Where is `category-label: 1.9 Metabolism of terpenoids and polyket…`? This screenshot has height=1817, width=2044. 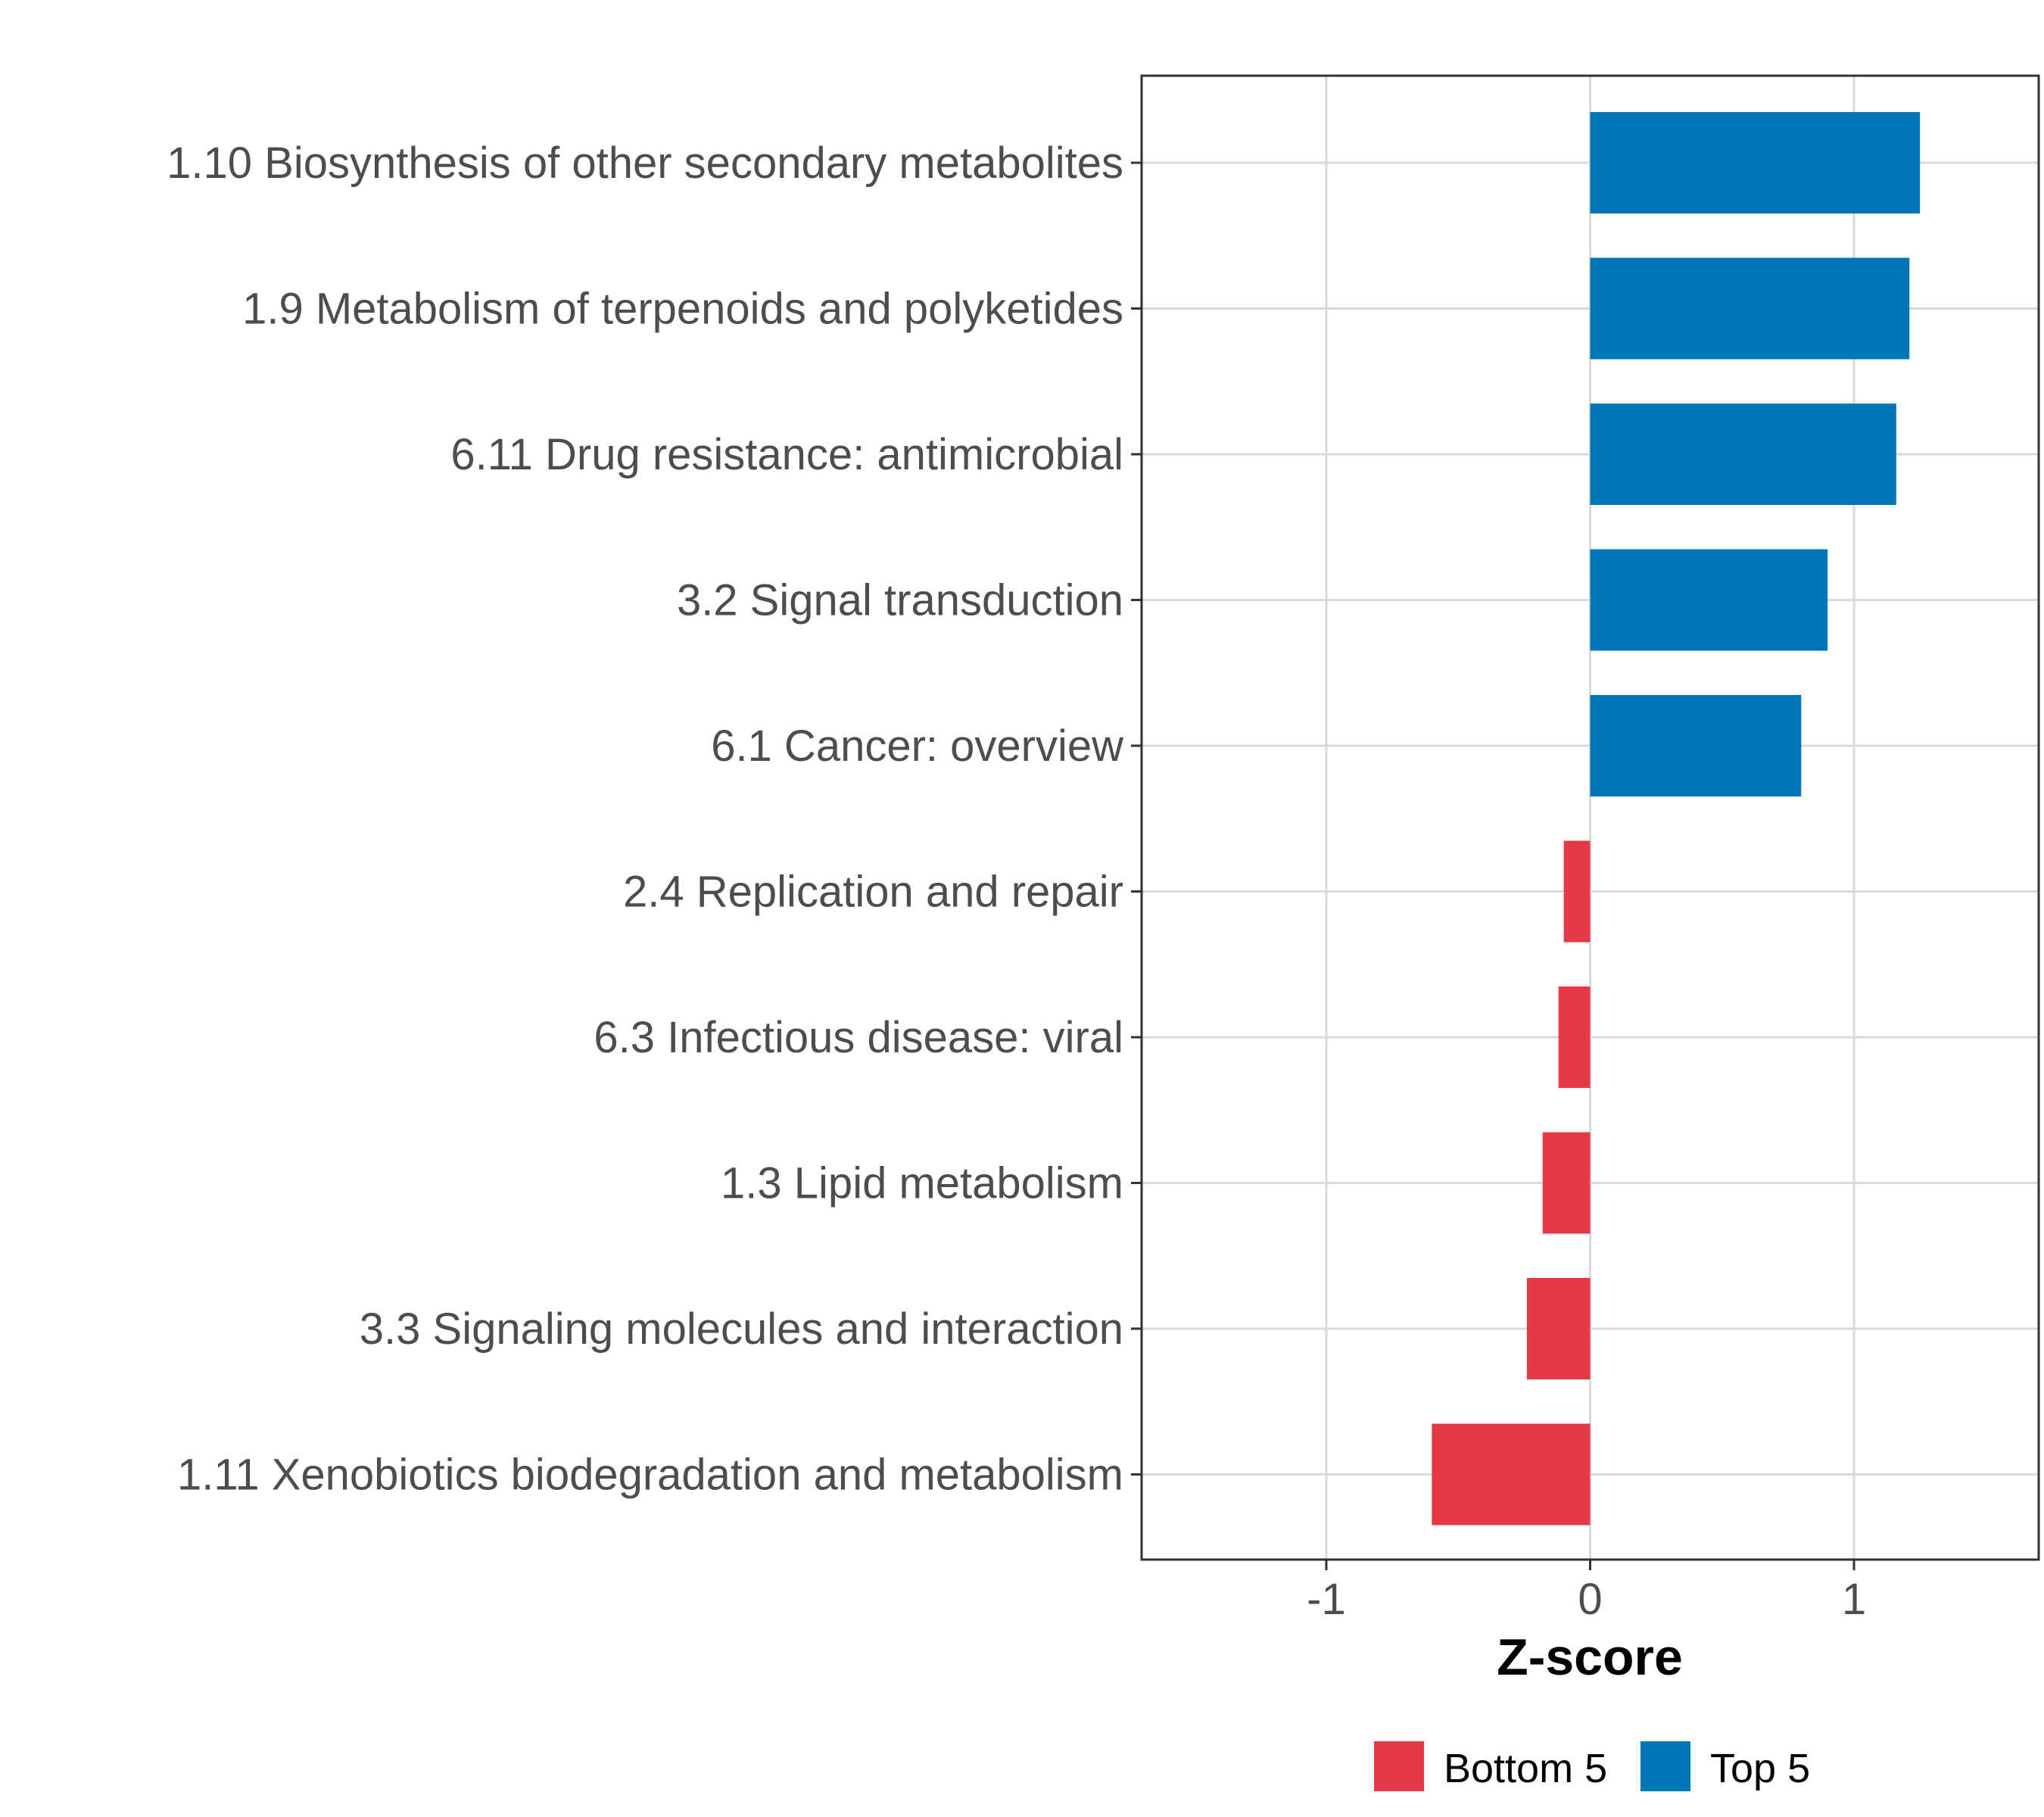 category-label: 1.9 Metabolism of terpenoids and polyket… is located at coordinates (682, 309).